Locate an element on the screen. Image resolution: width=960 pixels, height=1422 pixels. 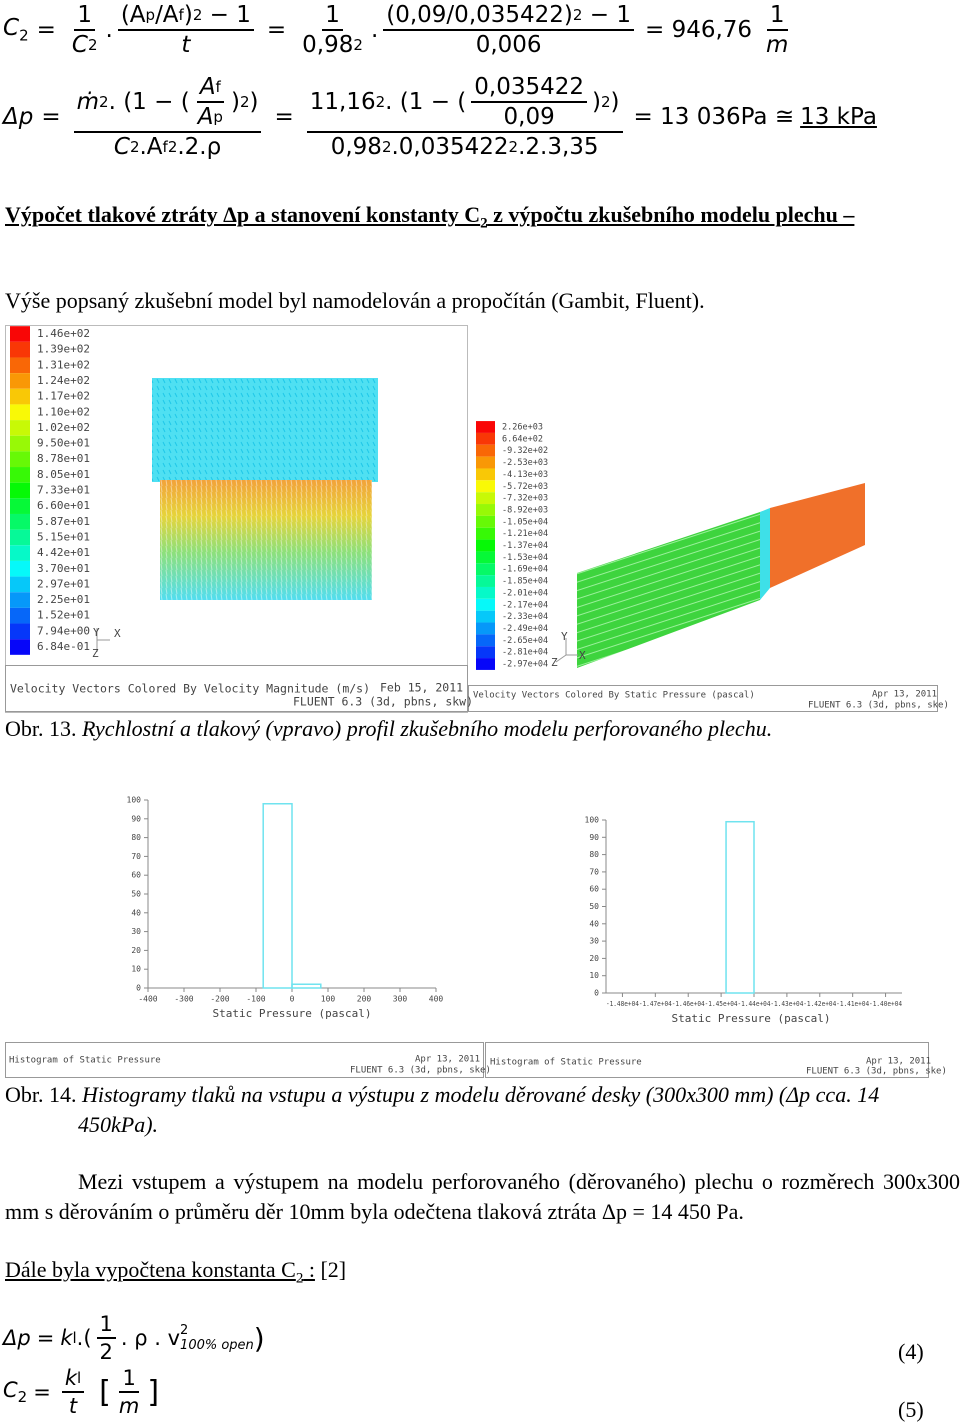
y-tick-label: 70 is located at coordinates (594, 871).